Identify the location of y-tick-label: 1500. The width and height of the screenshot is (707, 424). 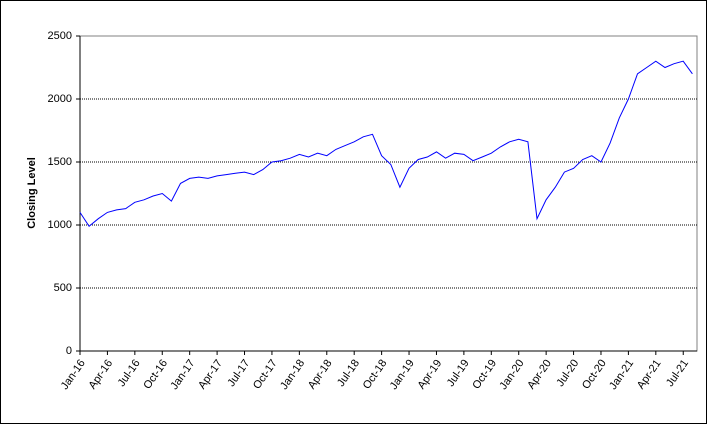
(60, 162).